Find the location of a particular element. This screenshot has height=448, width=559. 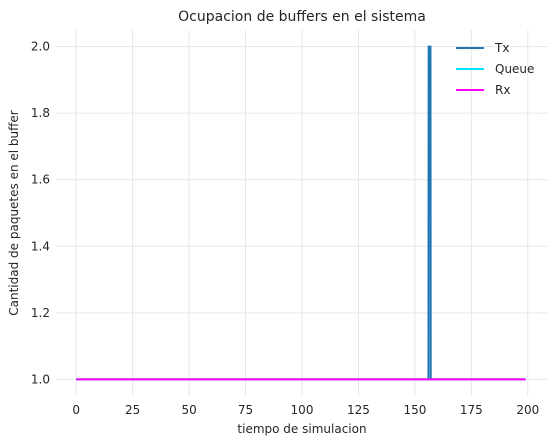

x-tick-label: 100 is located at coordinates (302, 410).